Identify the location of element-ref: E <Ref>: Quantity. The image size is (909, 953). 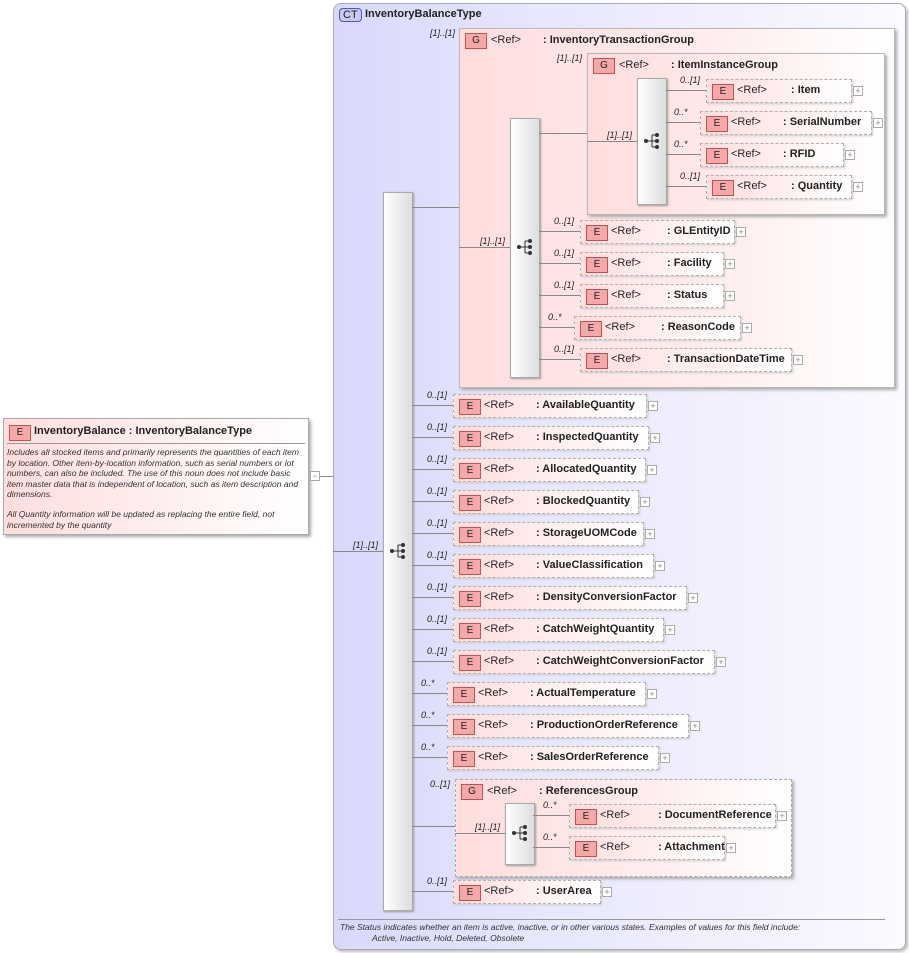
(779, 187).